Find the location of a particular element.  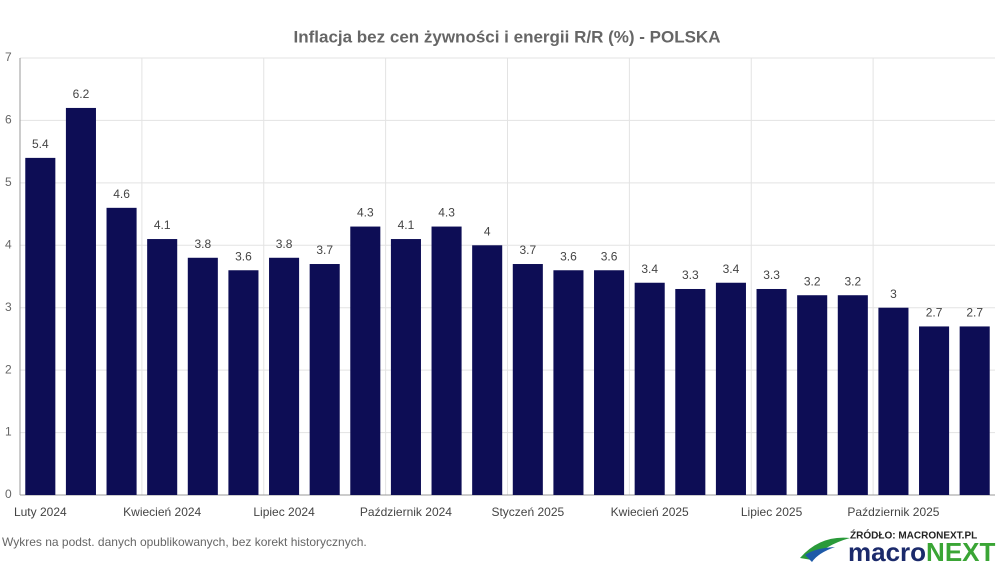

logo: ŹRÓDŁO: MACRONEXT.PL macroNEXT is located at coordinates (898, 548).